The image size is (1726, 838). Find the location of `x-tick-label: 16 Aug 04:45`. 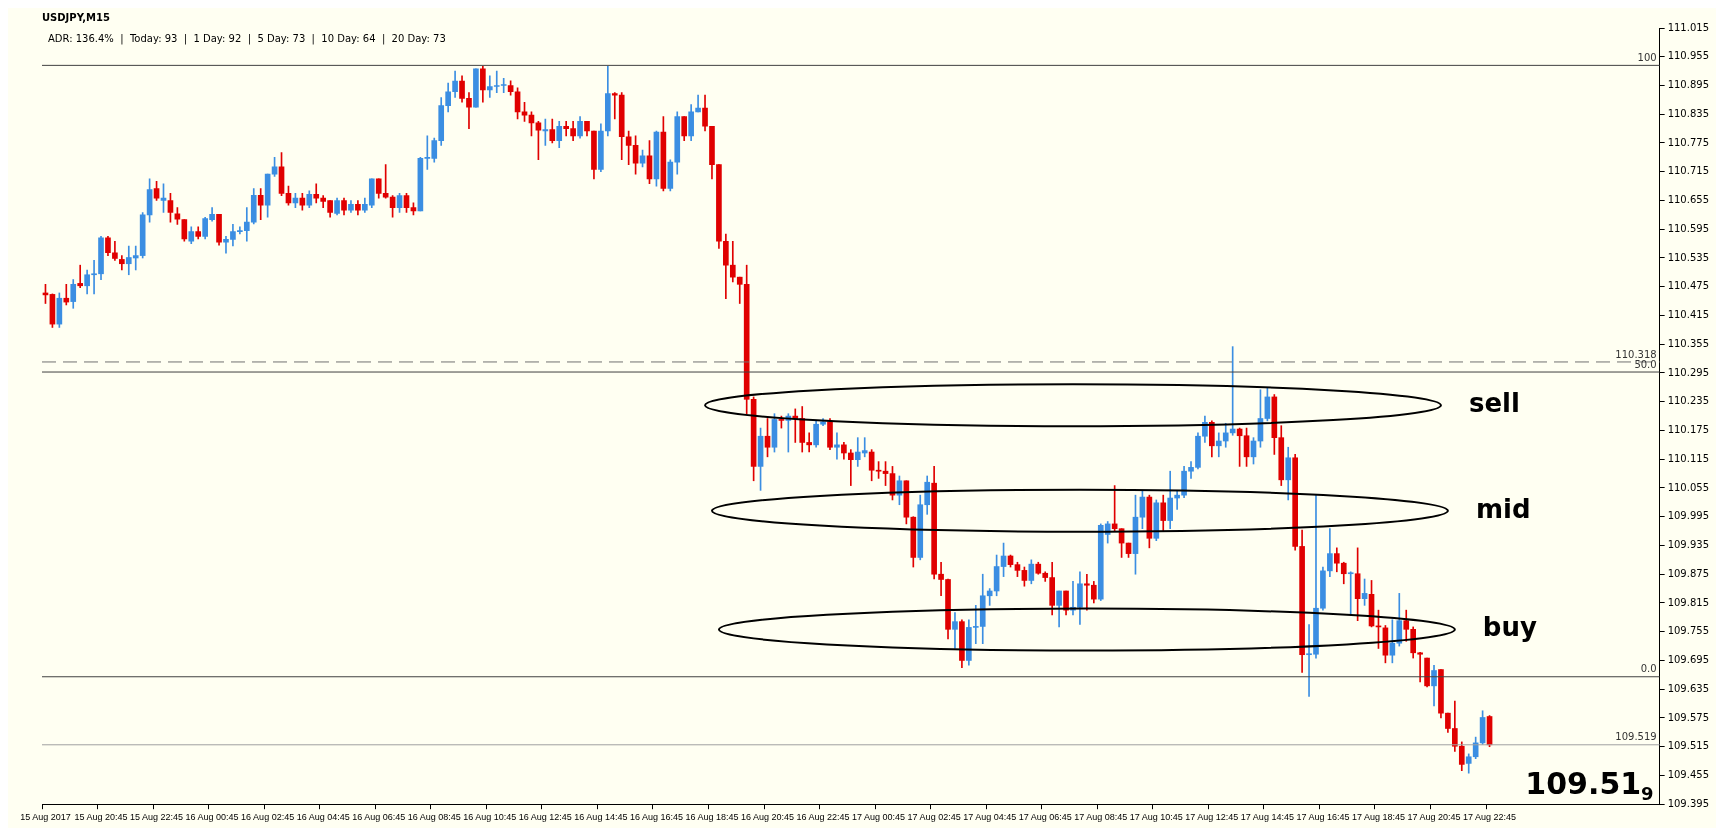

x-tick-label: 16 Aug 04:45 is located at coordinates (323, 817).